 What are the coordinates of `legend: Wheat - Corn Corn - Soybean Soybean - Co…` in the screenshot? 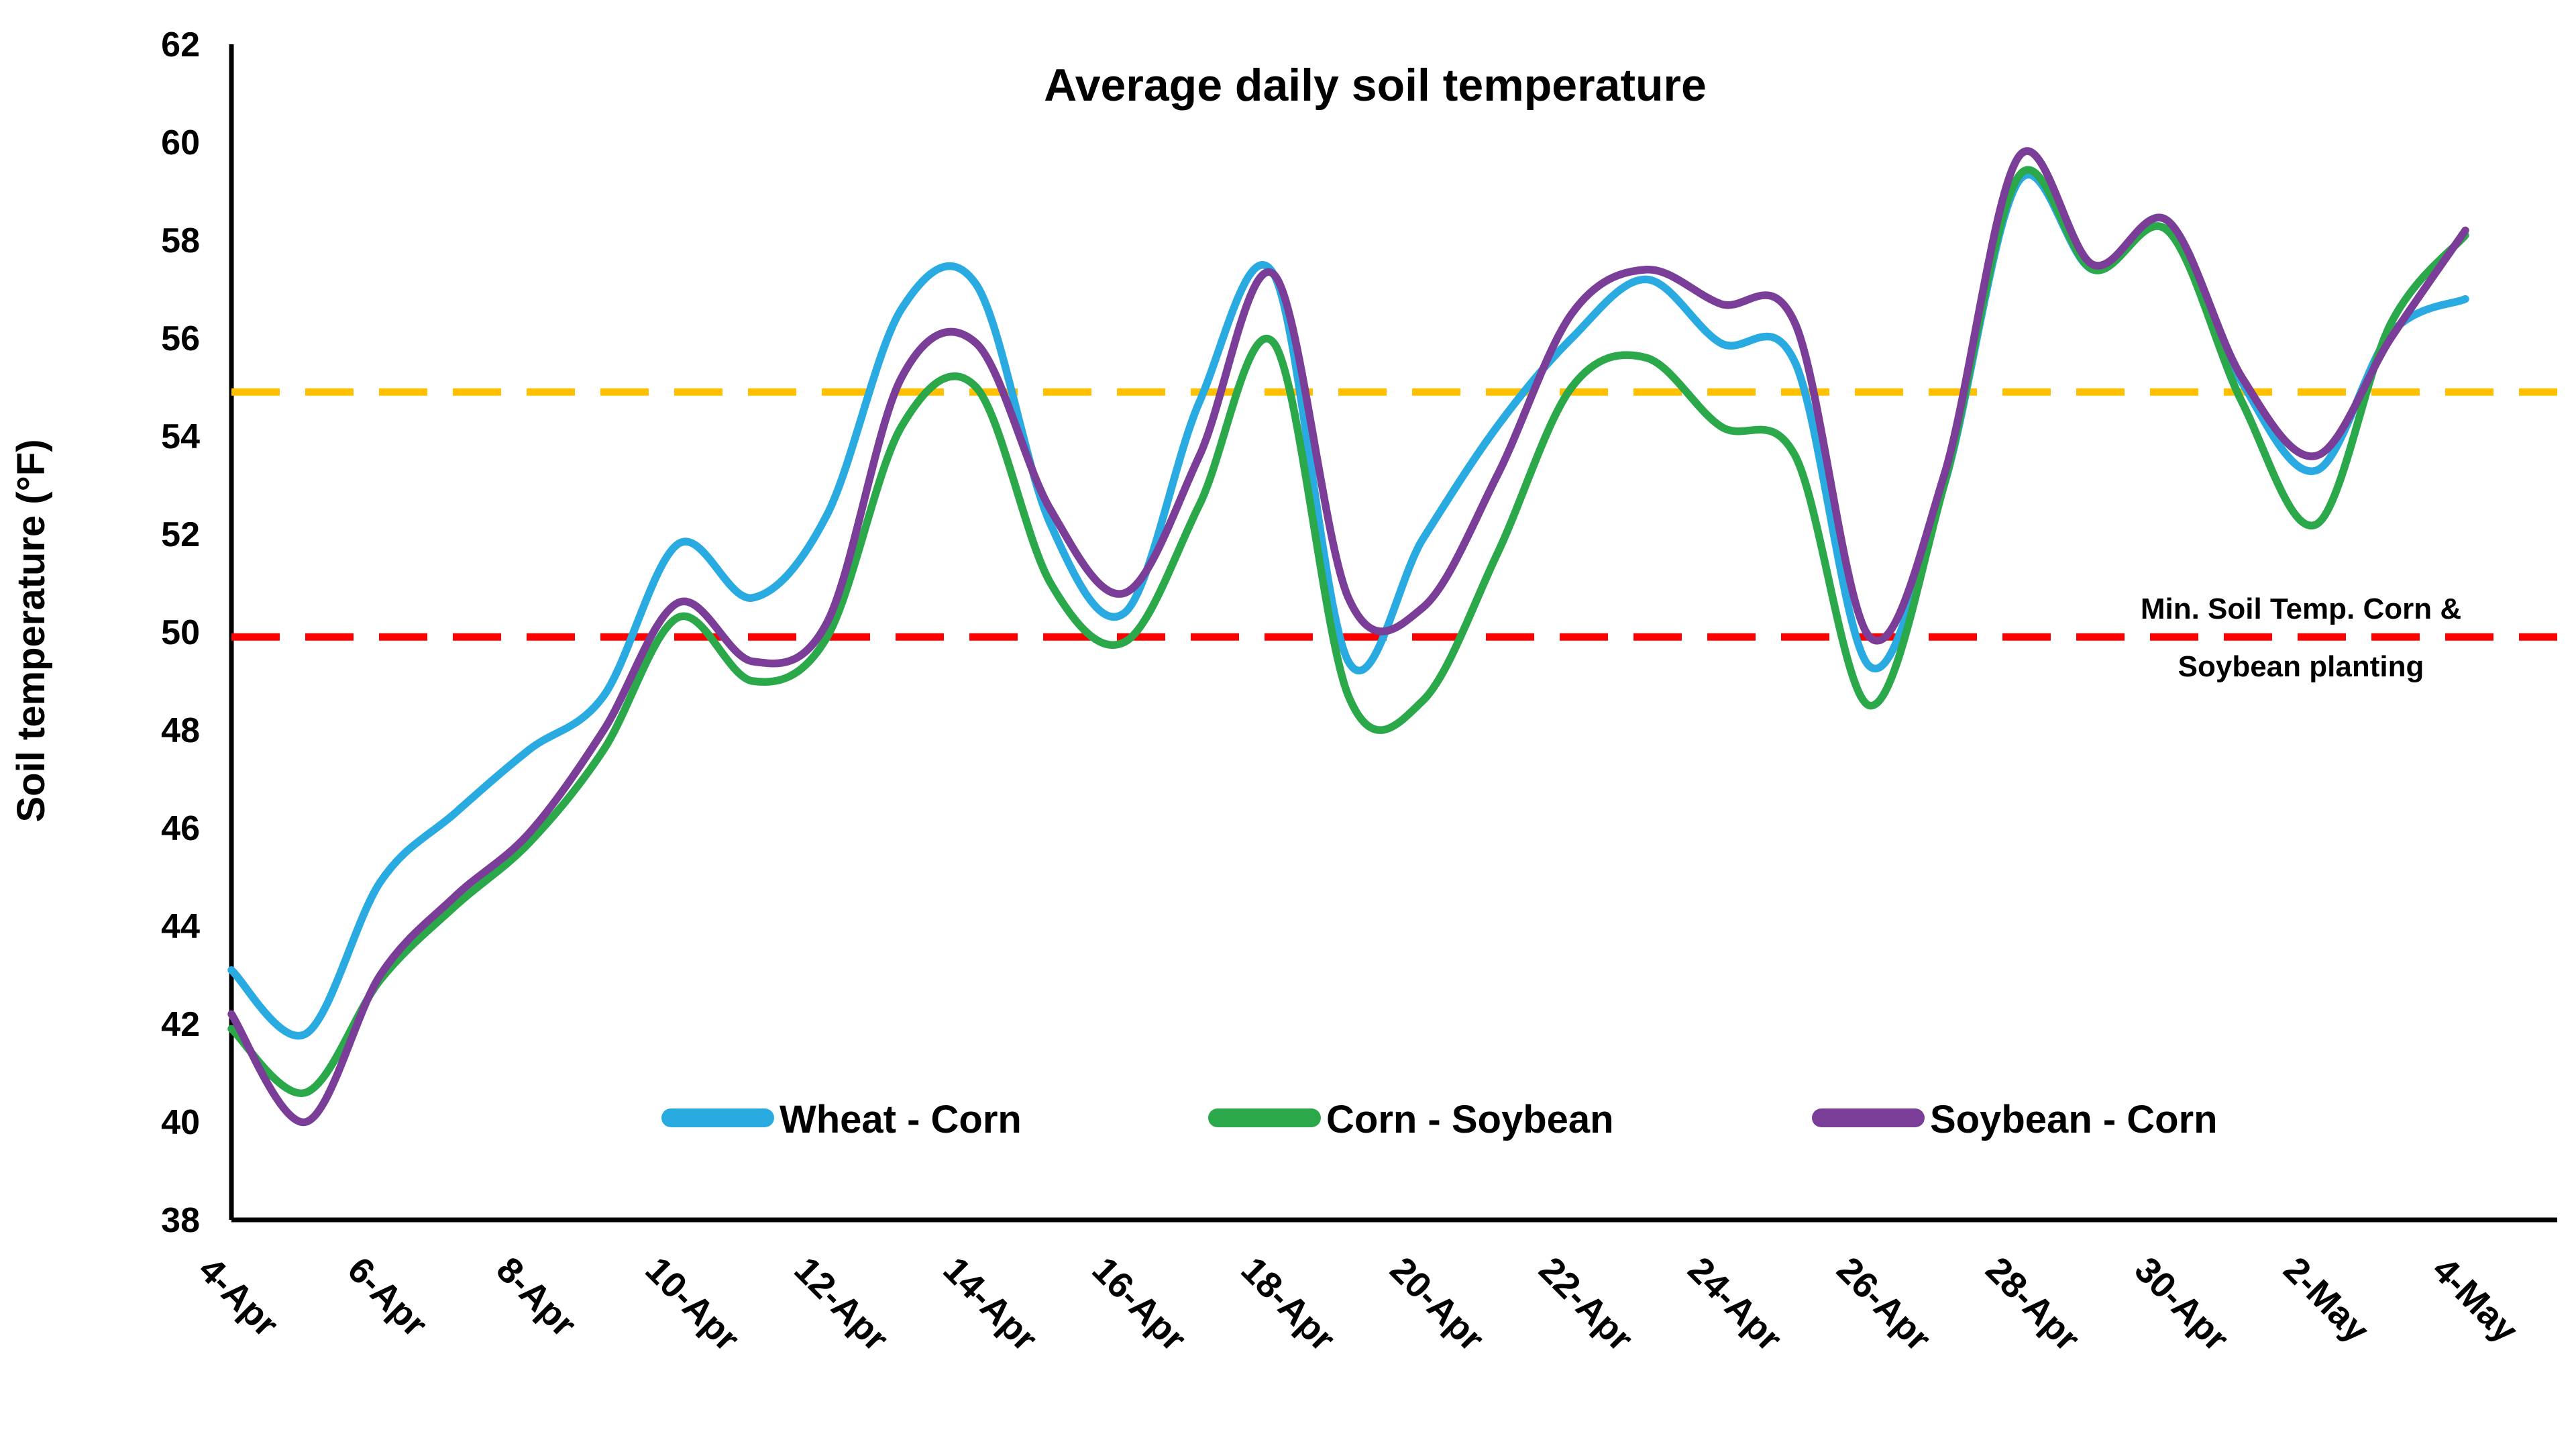 It's located at (1439, 1119).